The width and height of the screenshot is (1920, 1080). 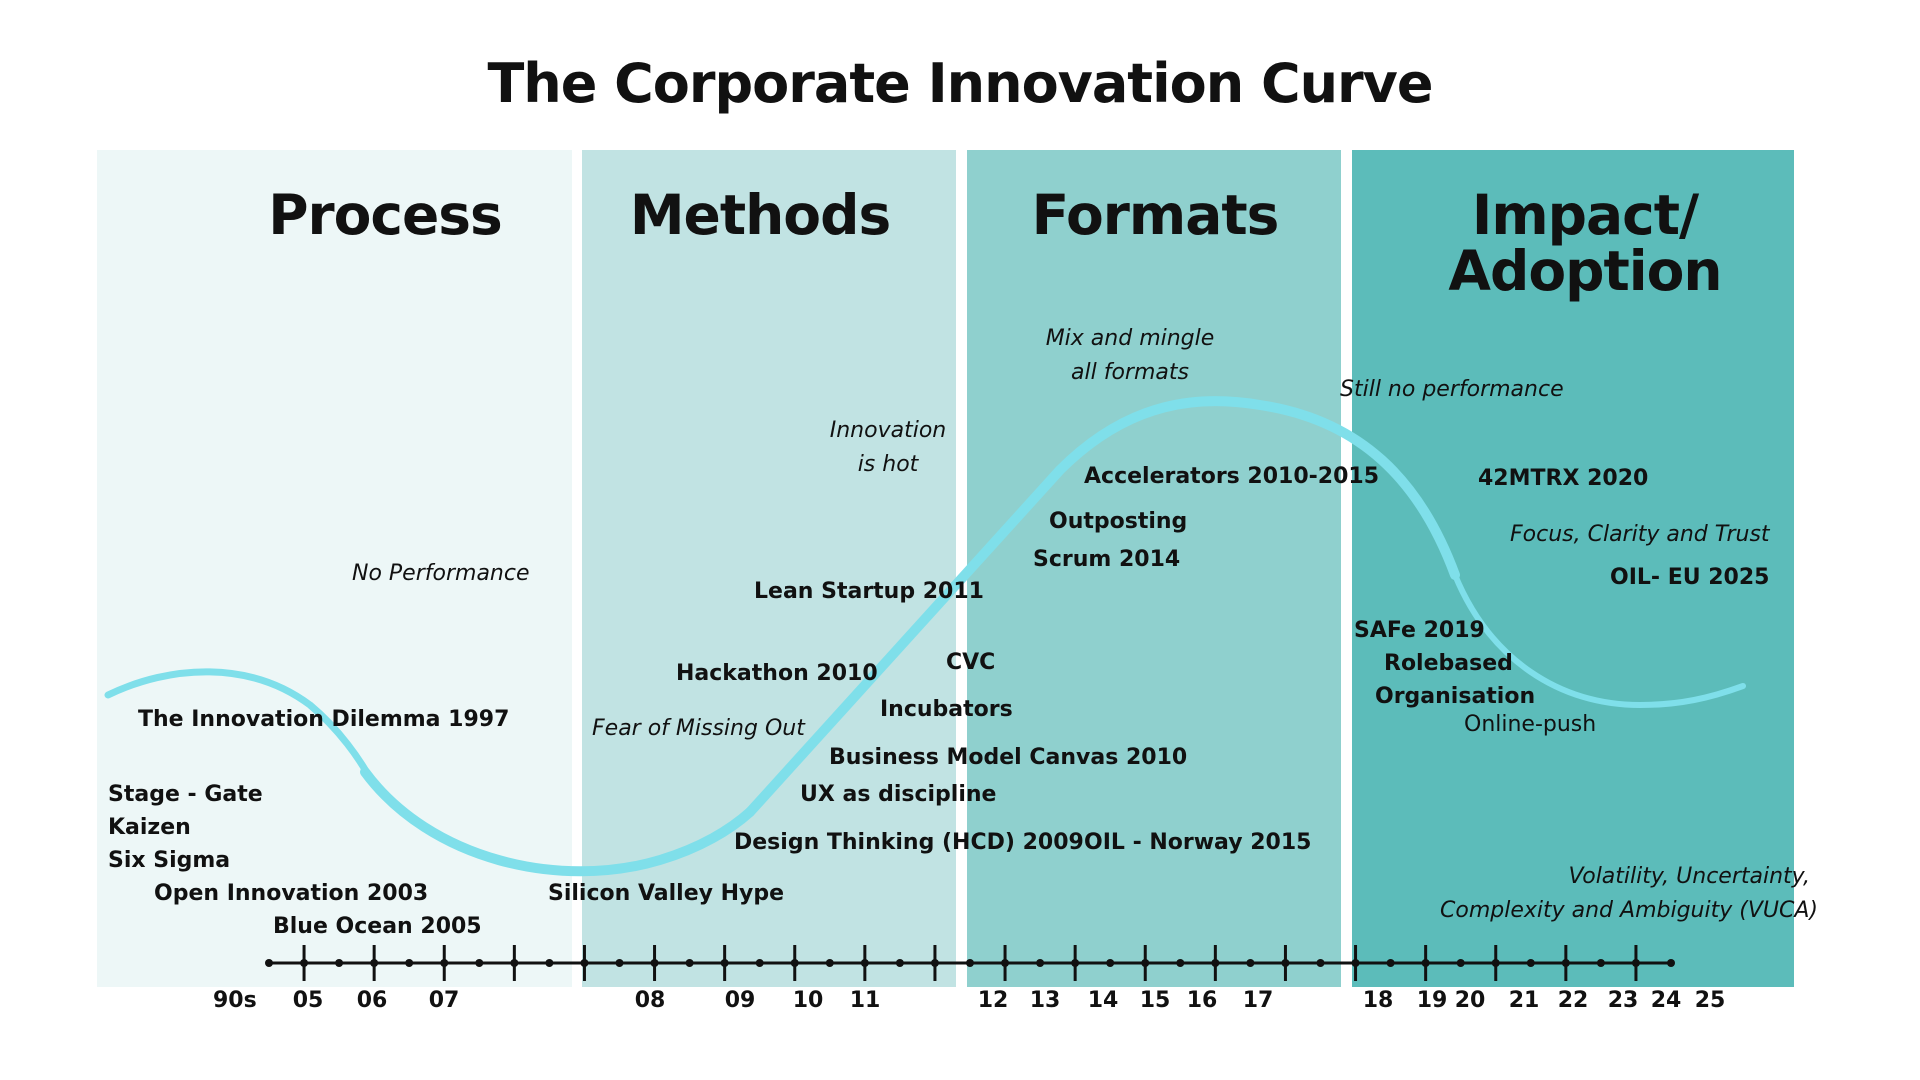 I want to click on milestone-oil-eu: OIL- EU 2025, so click(x=1690, y=577).